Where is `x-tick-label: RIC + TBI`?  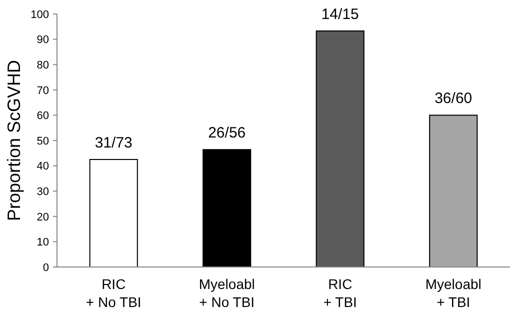
x-tick-label: RIC + TBI is located at coordinates (340, 293).